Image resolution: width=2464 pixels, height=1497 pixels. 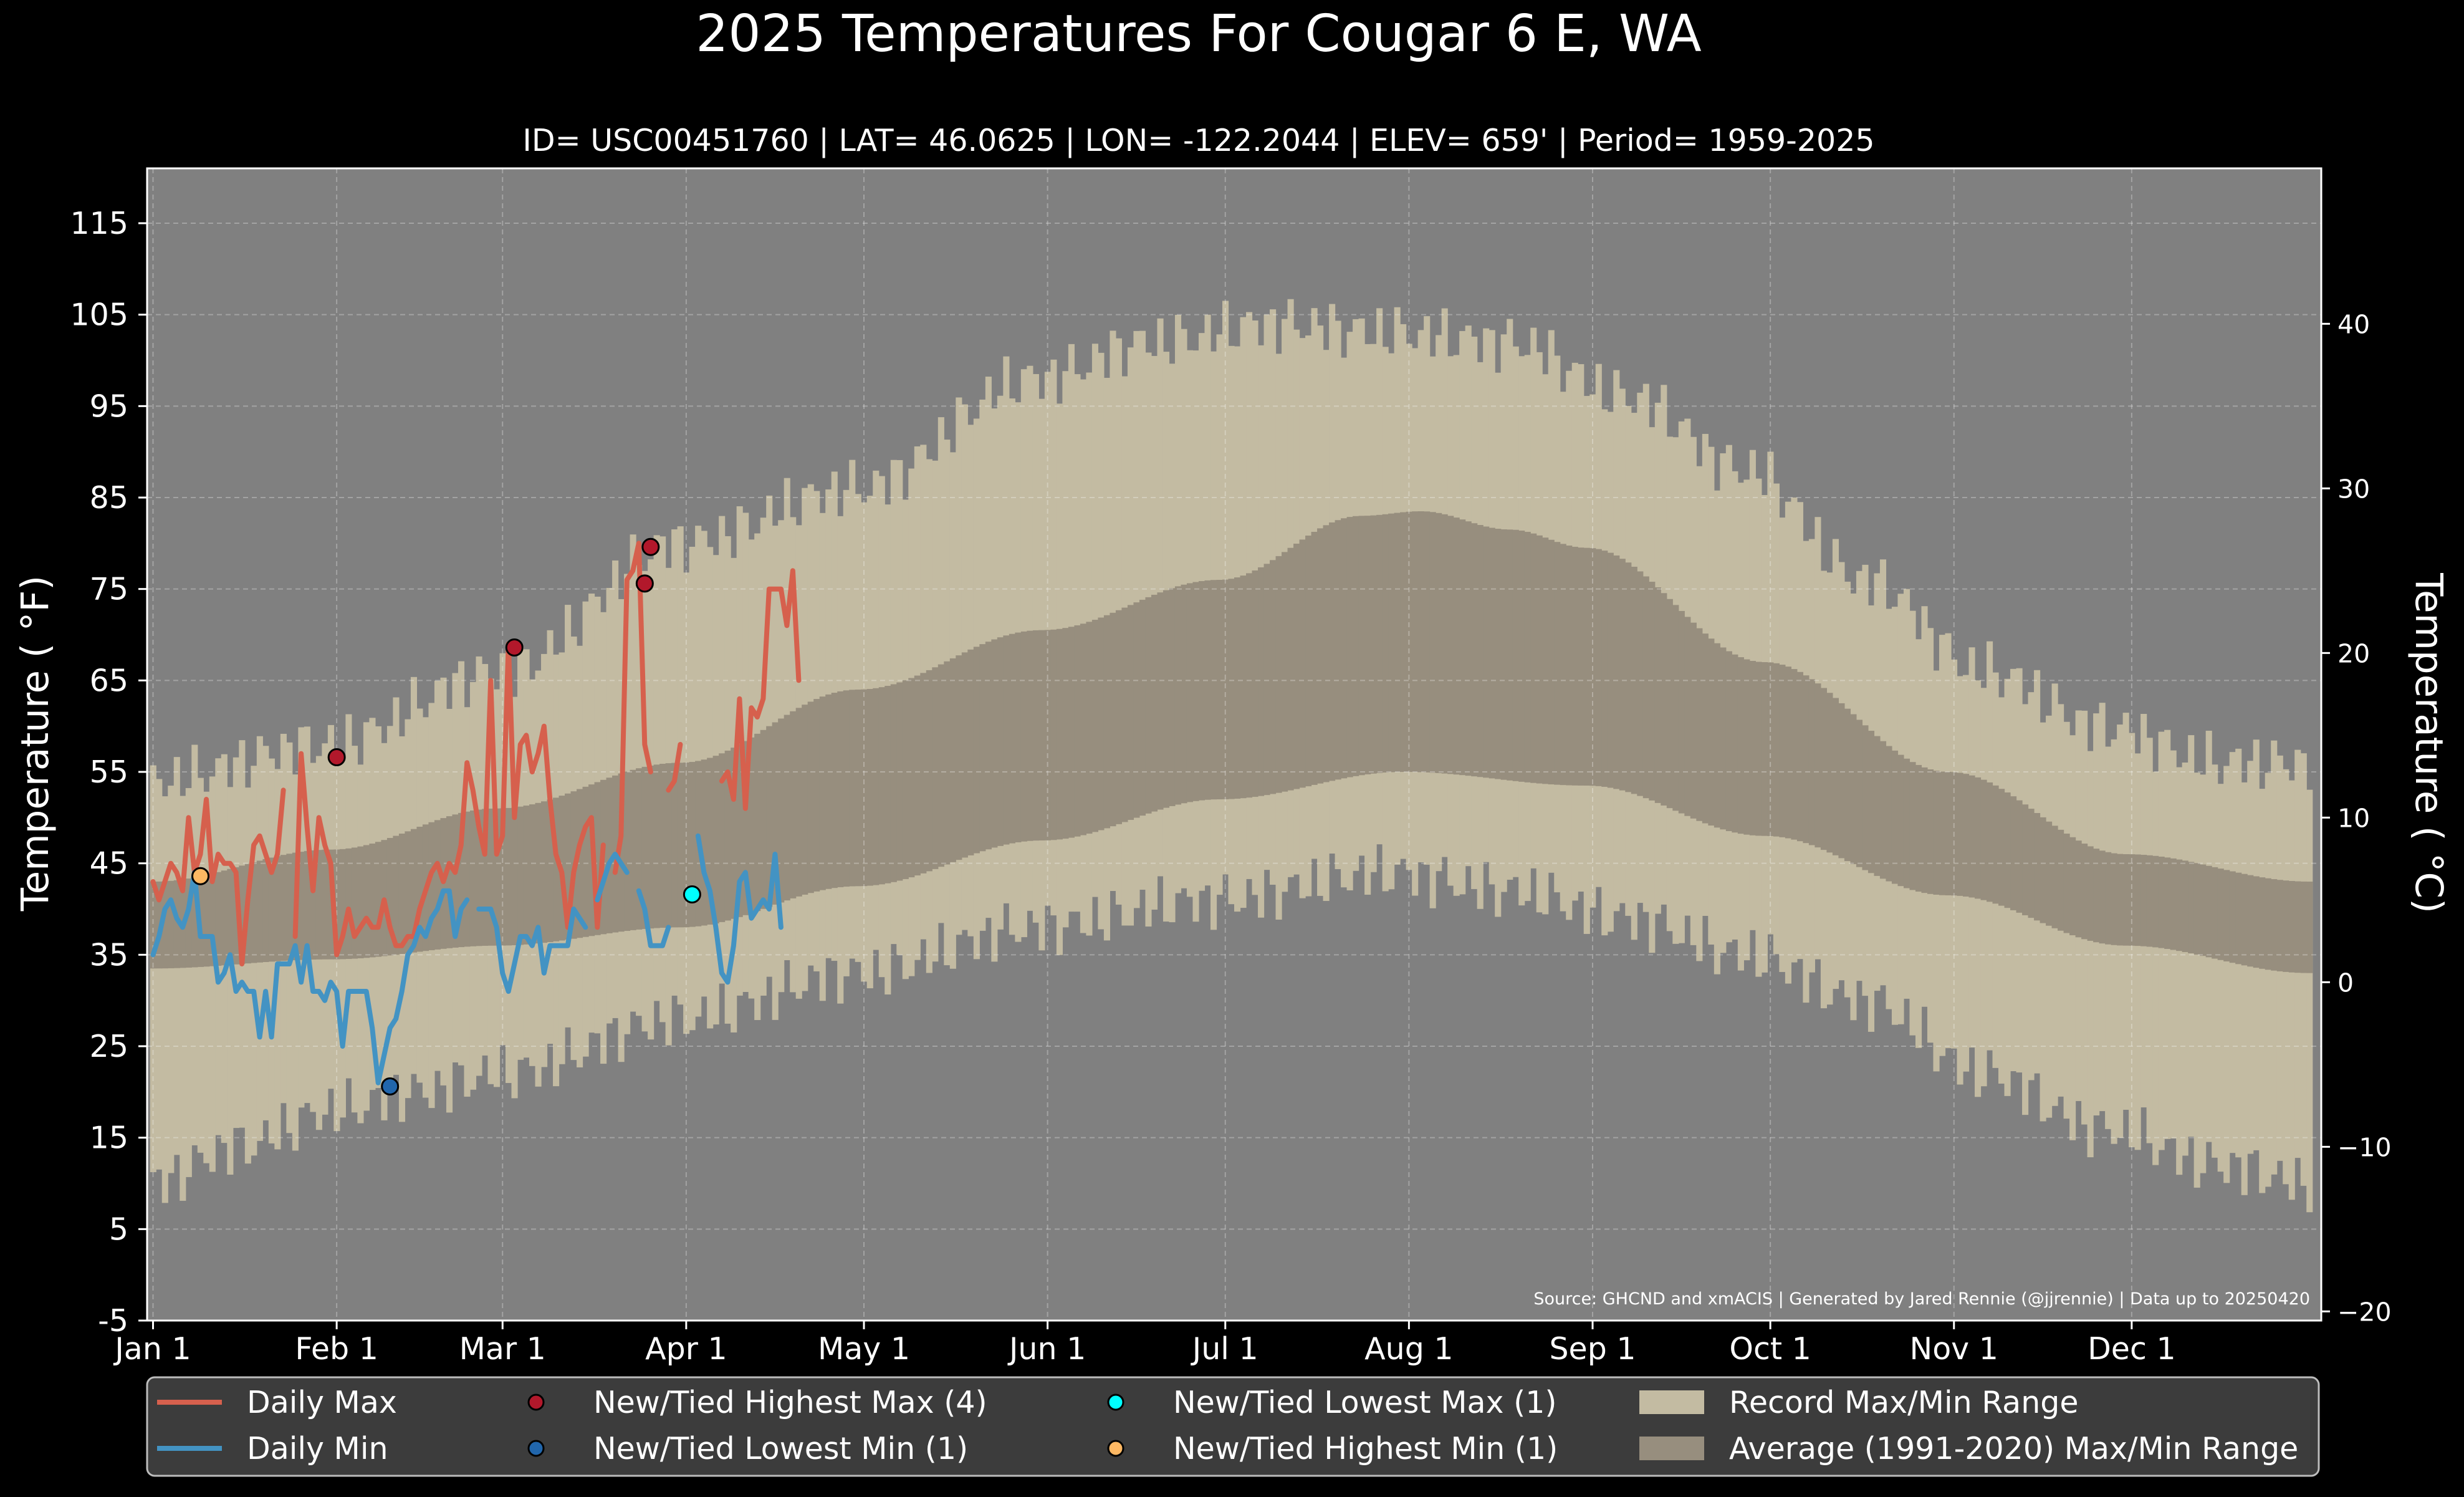 I want to click on x-tick-label: Jun 1, so click(x=1046, y=1349).